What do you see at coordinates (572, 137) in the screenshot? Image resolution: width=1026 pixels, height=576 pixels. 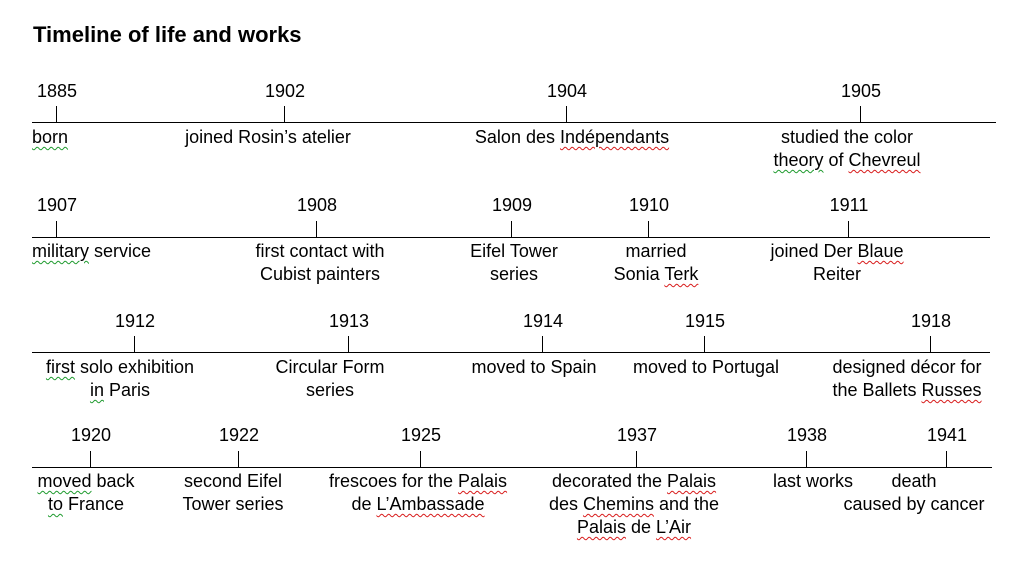 I see `event-description: Salon des Indépendants` at bounding box center [572, 137].